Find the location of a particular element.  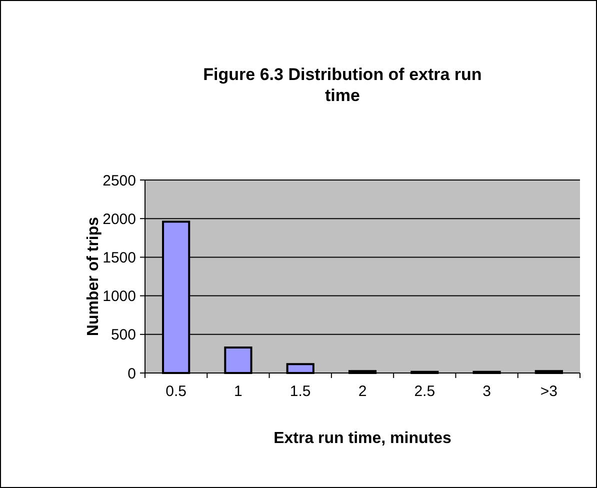

x-tick-label: 3 is located at coordinates (486, 391).